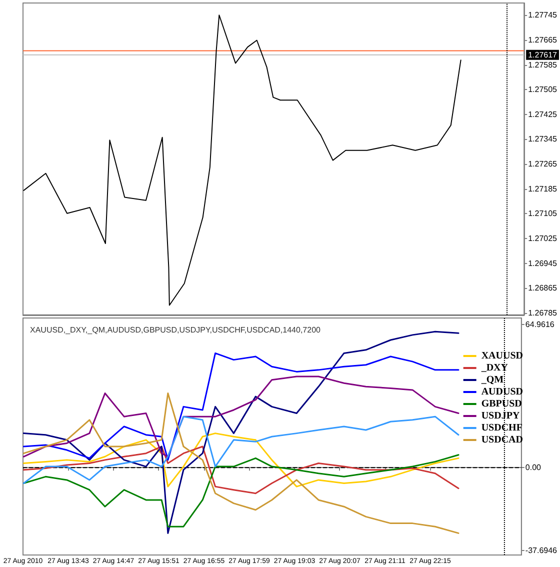  I want to click on y-tick-label: 1.27105, so click(543, 213).